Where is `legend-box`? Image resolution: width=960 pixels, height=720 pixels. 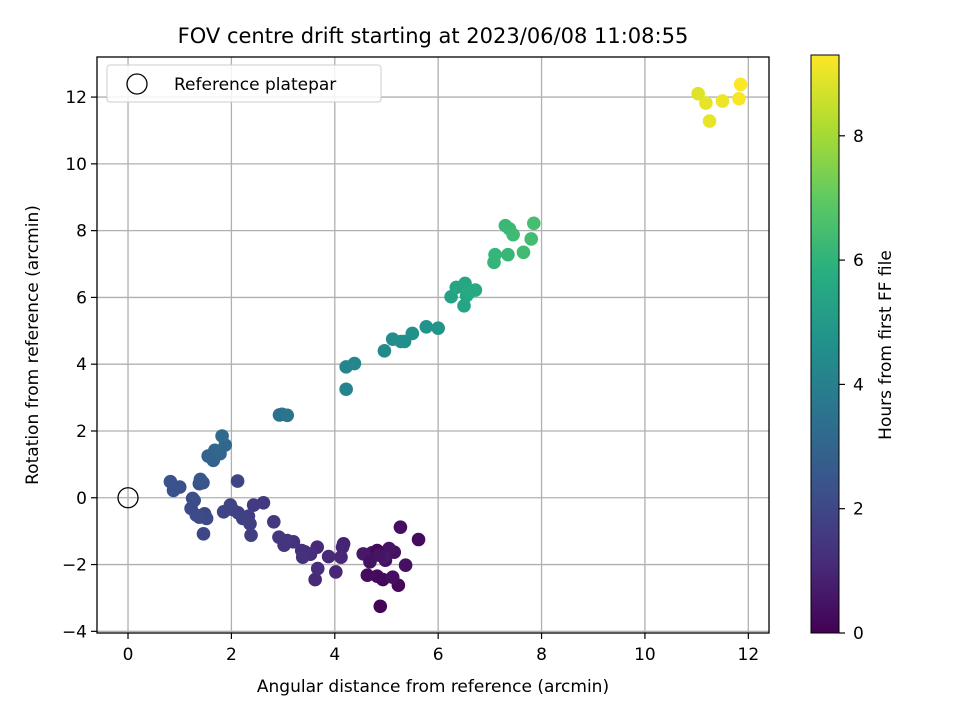 legend-box is located at coordinates (244, 83).